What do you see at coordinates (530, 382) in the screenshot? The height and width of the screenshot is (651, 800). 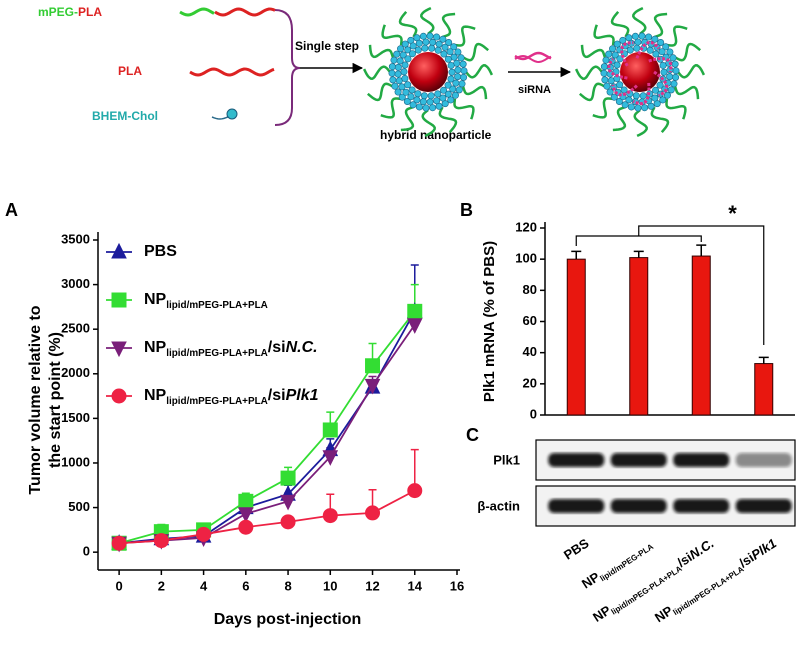 I see `y-tick-label: 20` at bounding box center [530, 382].